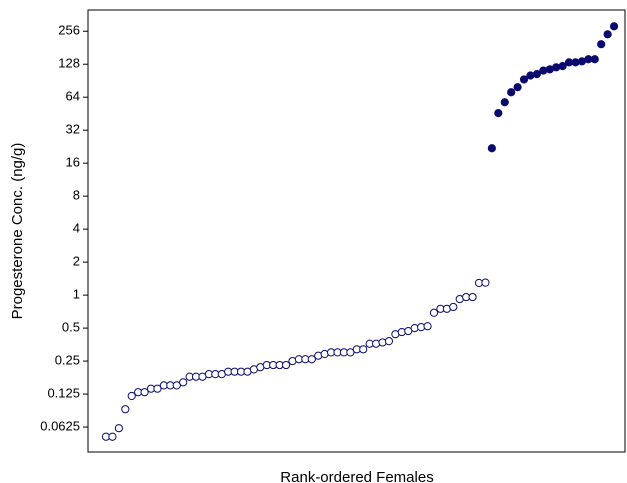  Describe the element at coordinates (73, 96) in the screenshot. I see `y-tick-label: 64` at that location.